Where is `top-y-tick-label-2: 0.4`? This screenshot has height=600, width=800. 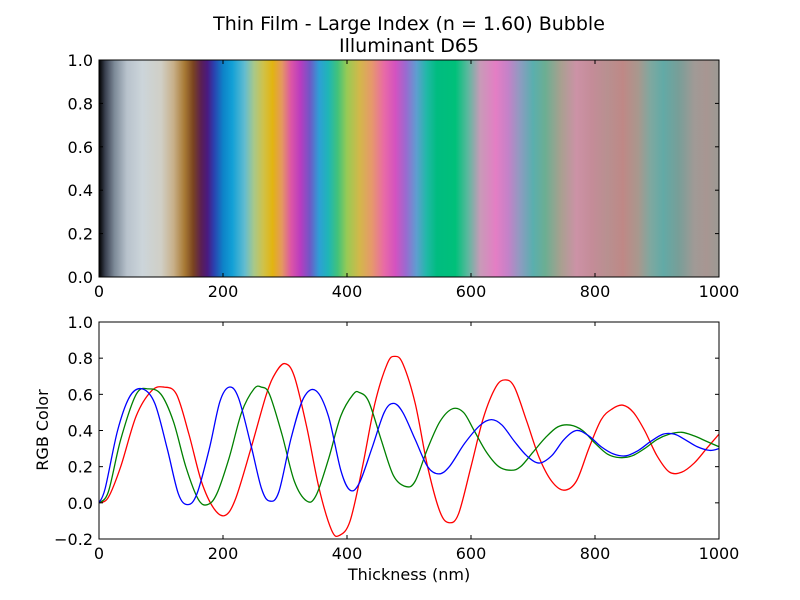 top-y-tick-label-2: 0.4 is located at coordinates (80, 190).